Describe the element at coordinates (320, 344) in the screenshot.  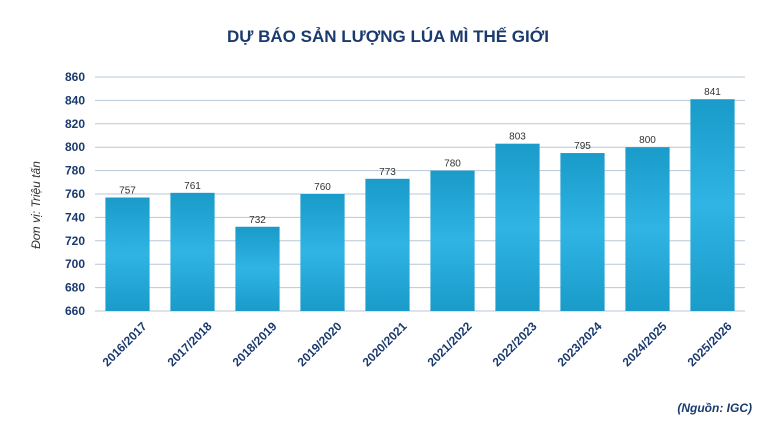
I see `x-tick-label: 2019/2020` at that location.